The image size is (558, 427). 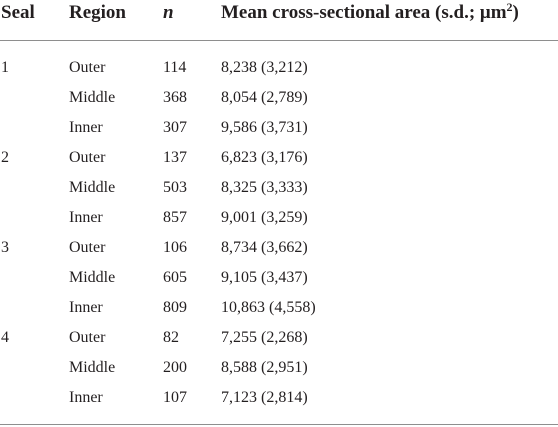 I want to click on cell-mean-area: 9,001 (3,259), so click(x=264, y=217).